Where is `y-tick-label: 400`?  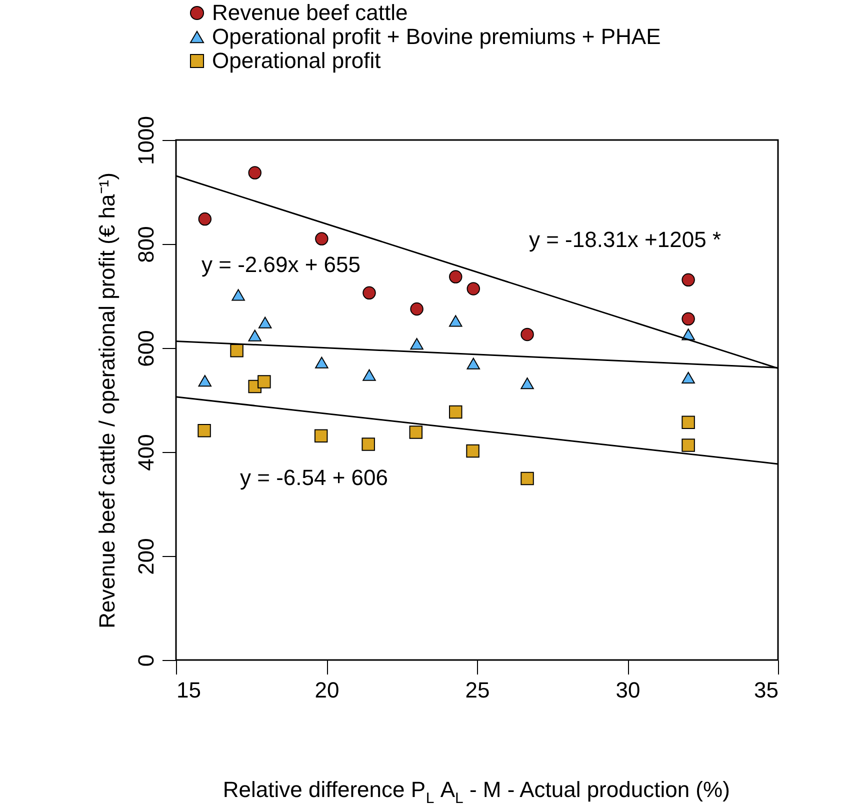 y-tick-label: 400 is located at coordinates (146, 452).